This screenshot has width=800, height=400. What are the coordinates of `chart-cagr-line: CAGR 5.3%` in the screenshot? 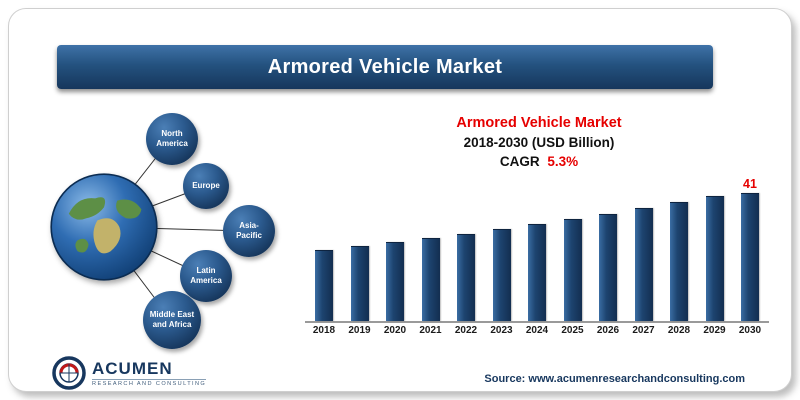 It's located at (539, 161).